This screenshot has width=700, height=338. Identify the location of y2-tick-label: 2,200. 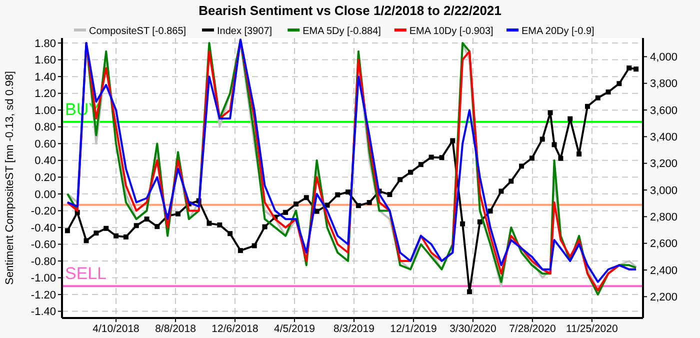
(664, 298).